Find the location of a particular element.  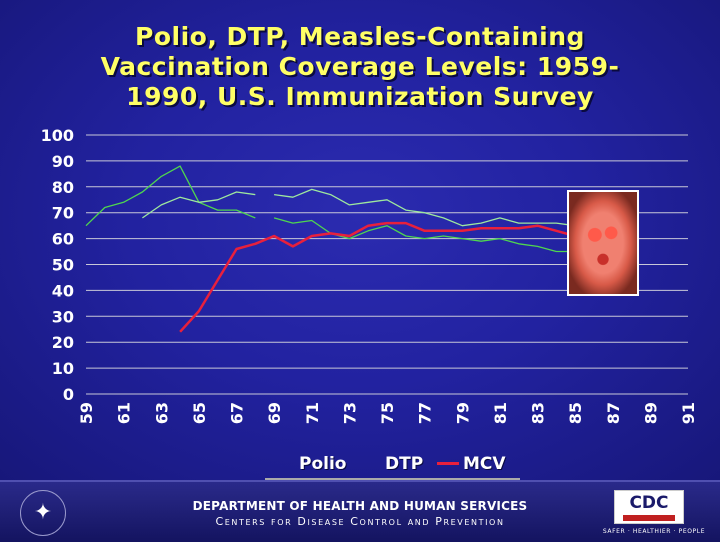

y-tick-label-70: 70 is located at coordinates (63, 213).